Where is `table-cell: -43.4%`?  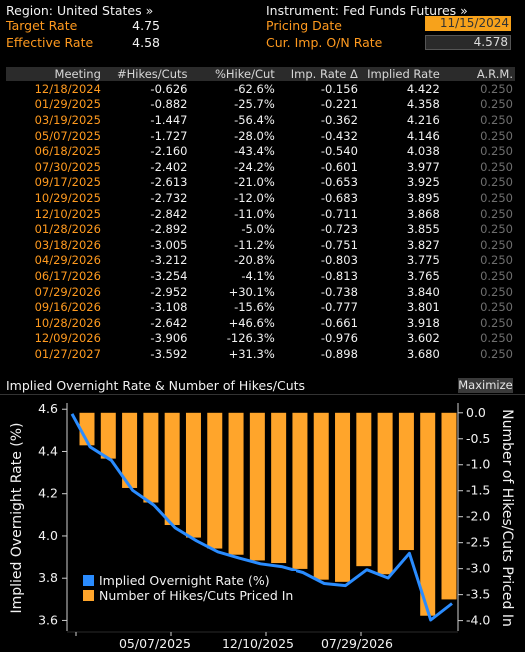 table-cell: -43.4% is located at coordinates (254, 151).